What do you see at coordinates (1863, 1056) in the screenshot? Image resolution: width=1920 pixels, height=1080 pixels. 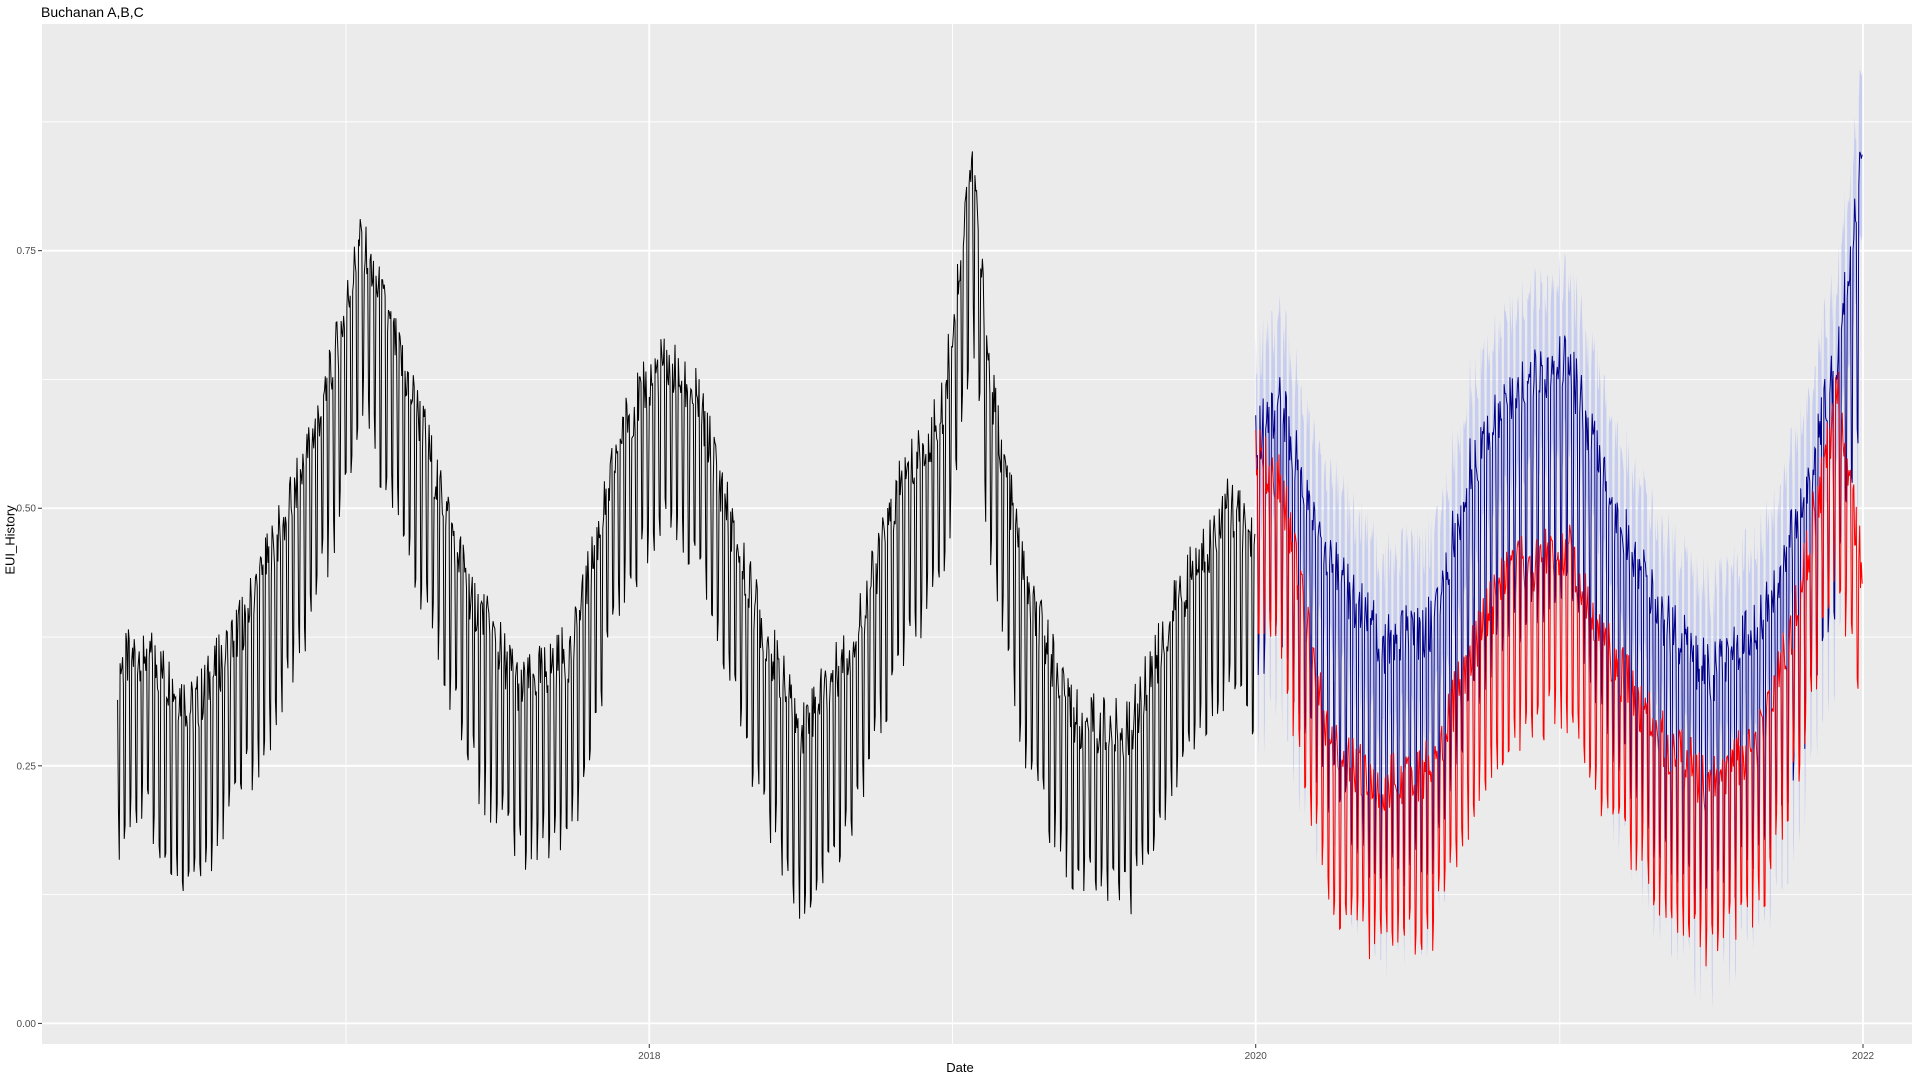 I see `x-tick-label: 2022` at bounding box center [1863, 1056].